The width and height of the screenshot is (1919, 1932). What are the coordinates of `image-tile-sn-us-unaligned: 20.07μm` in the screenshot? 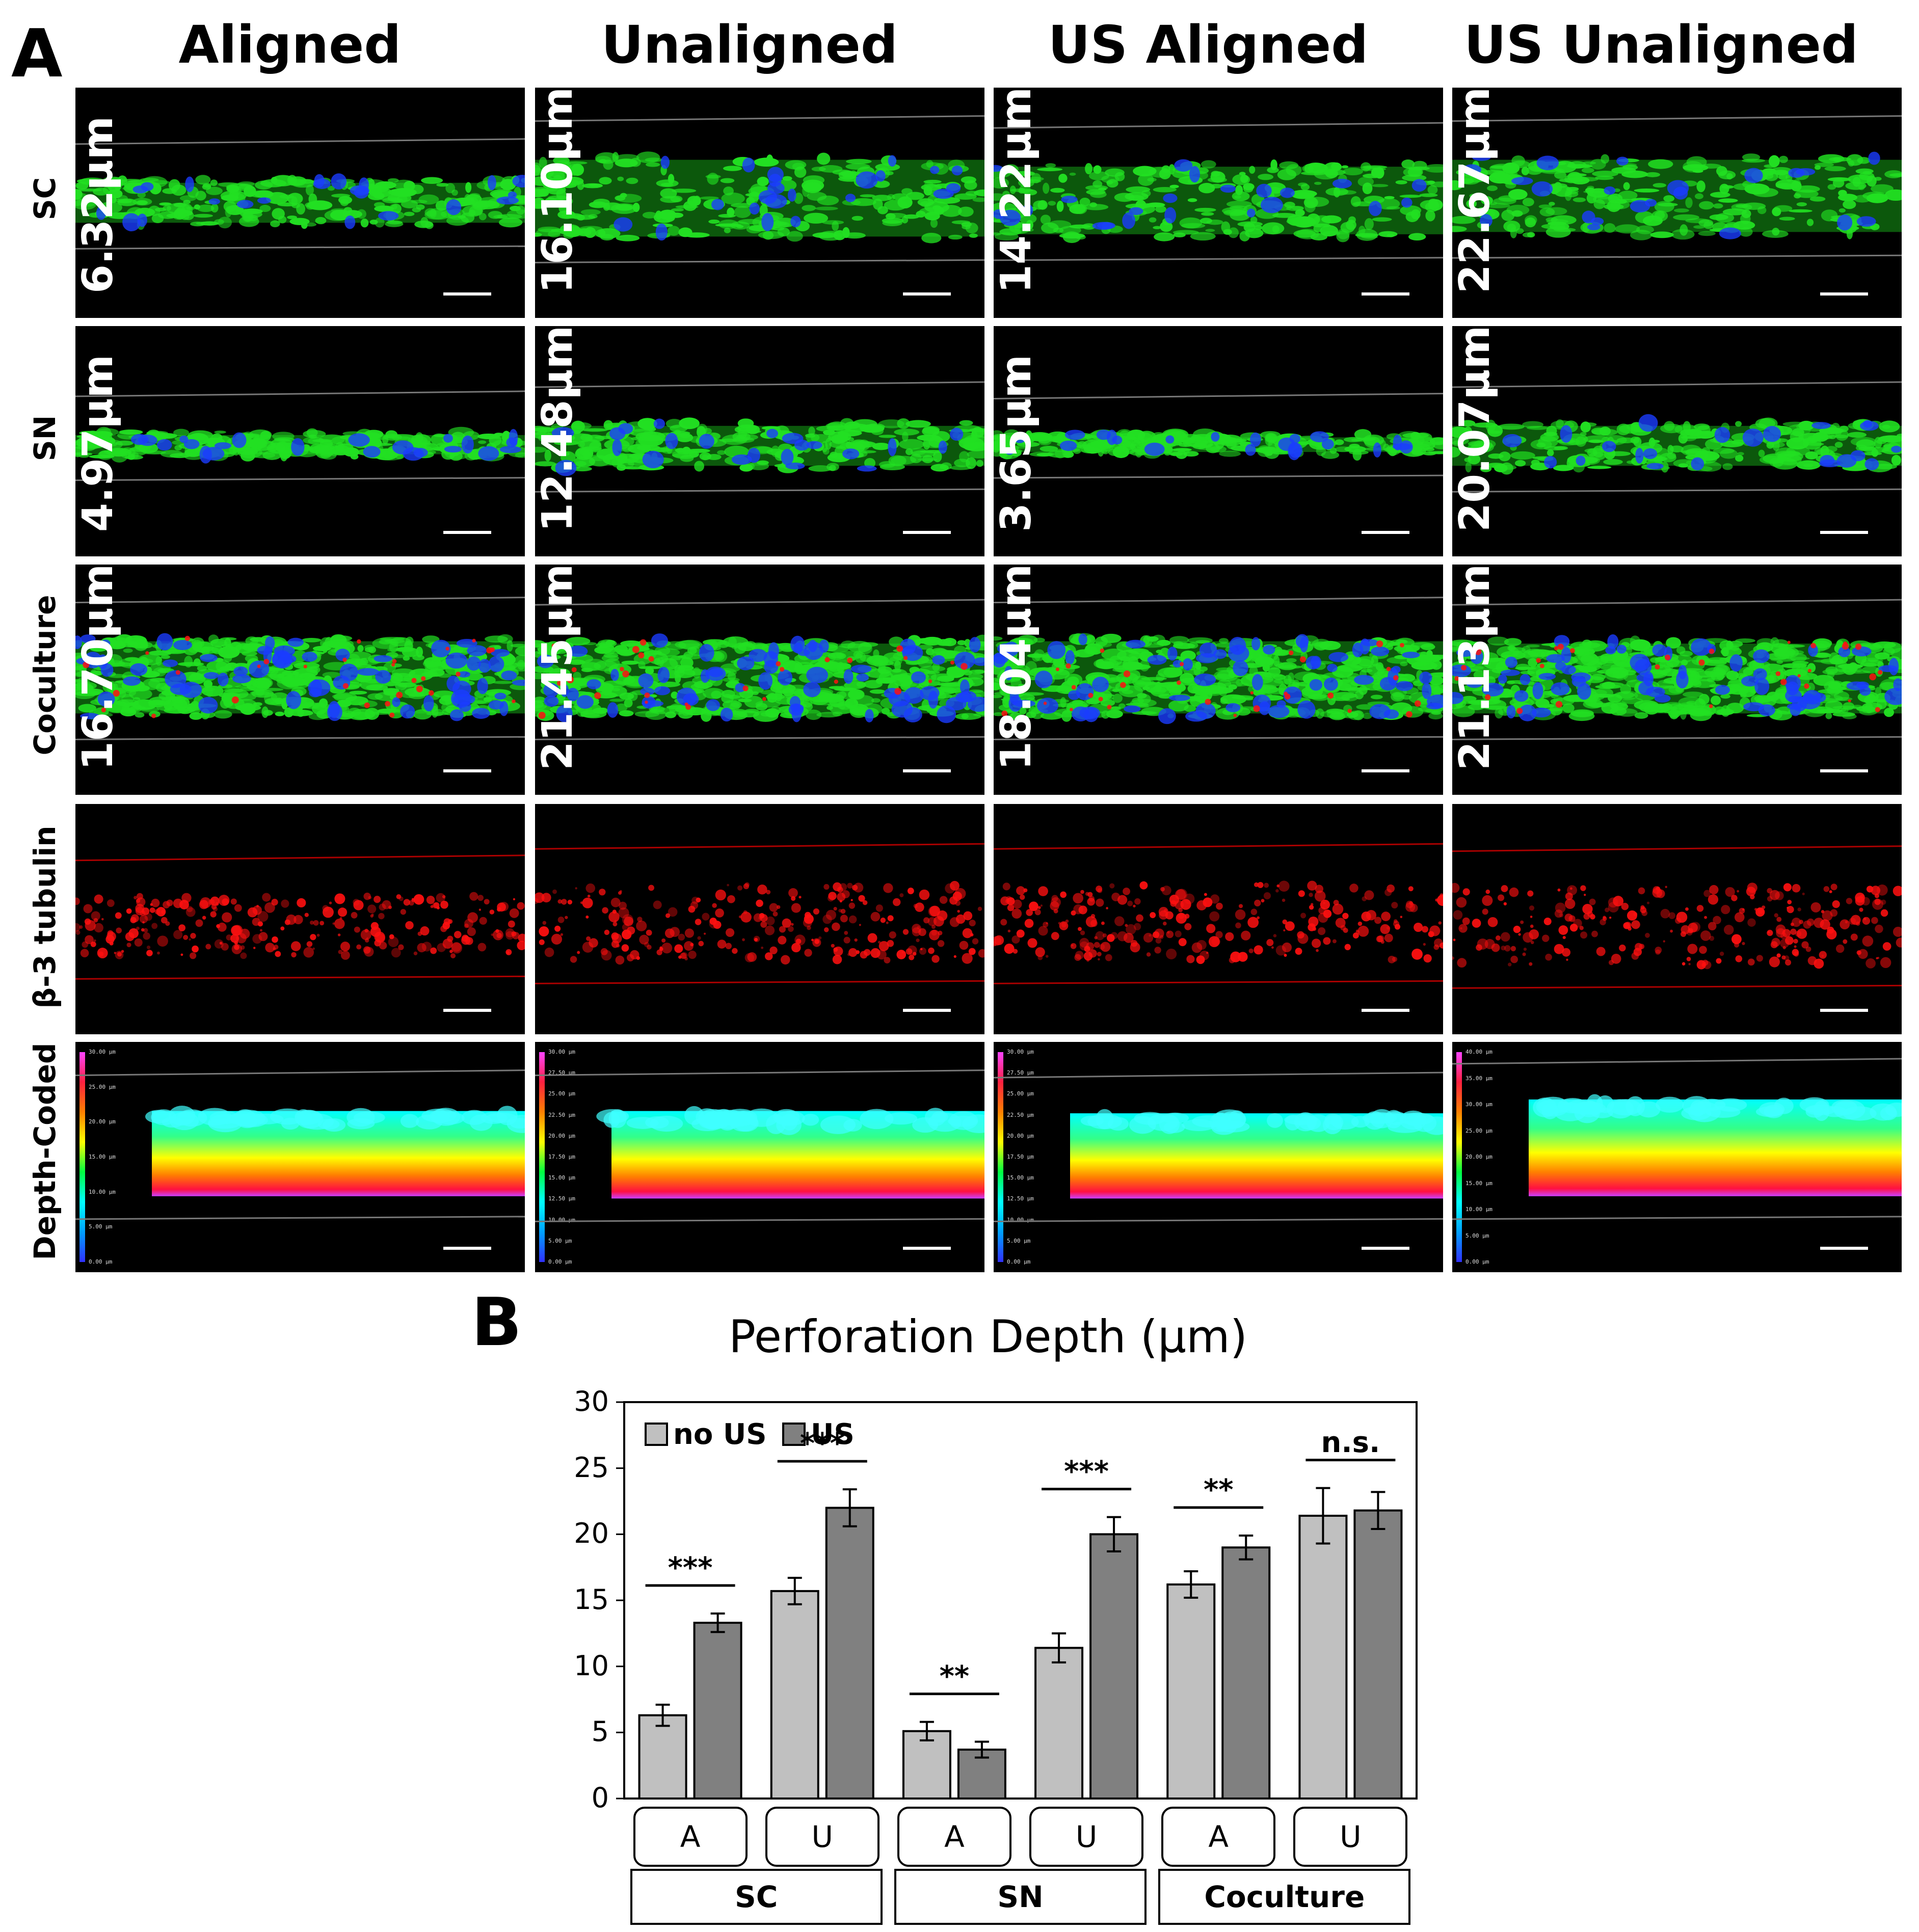 It's located at (1677, 441).